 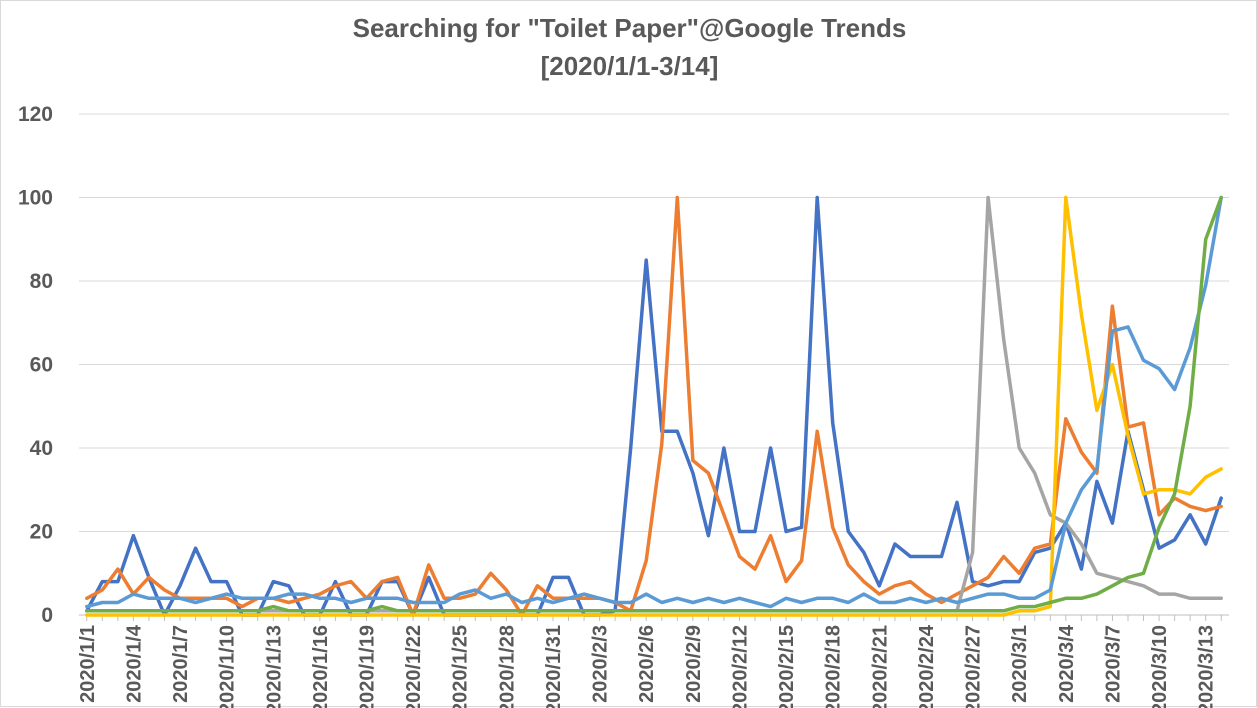 I want to click on y-tick-label: 40, so click(x=41, y=448).